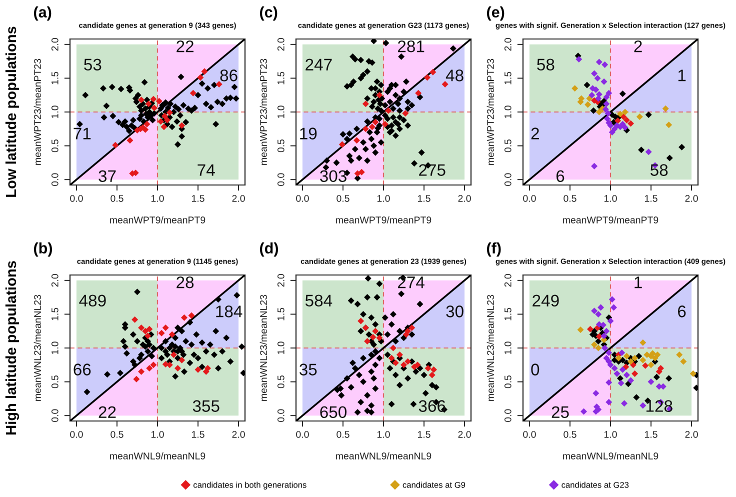  What do you see at coordinates (411, 282) in the screenshot?
I see `annotation: 274` at bounding box center [411, 282].